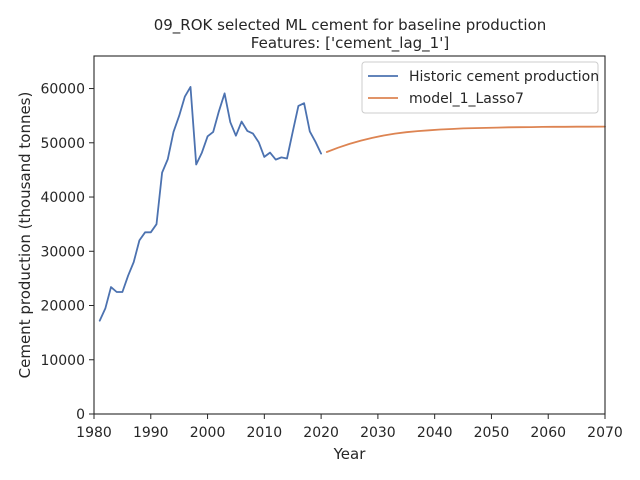 The width and height of the screenshot is (640, 480). What do you see at coordinates (465, 139) in the screenshot?
I see `series-line-model` at bounding box center [465, 139].